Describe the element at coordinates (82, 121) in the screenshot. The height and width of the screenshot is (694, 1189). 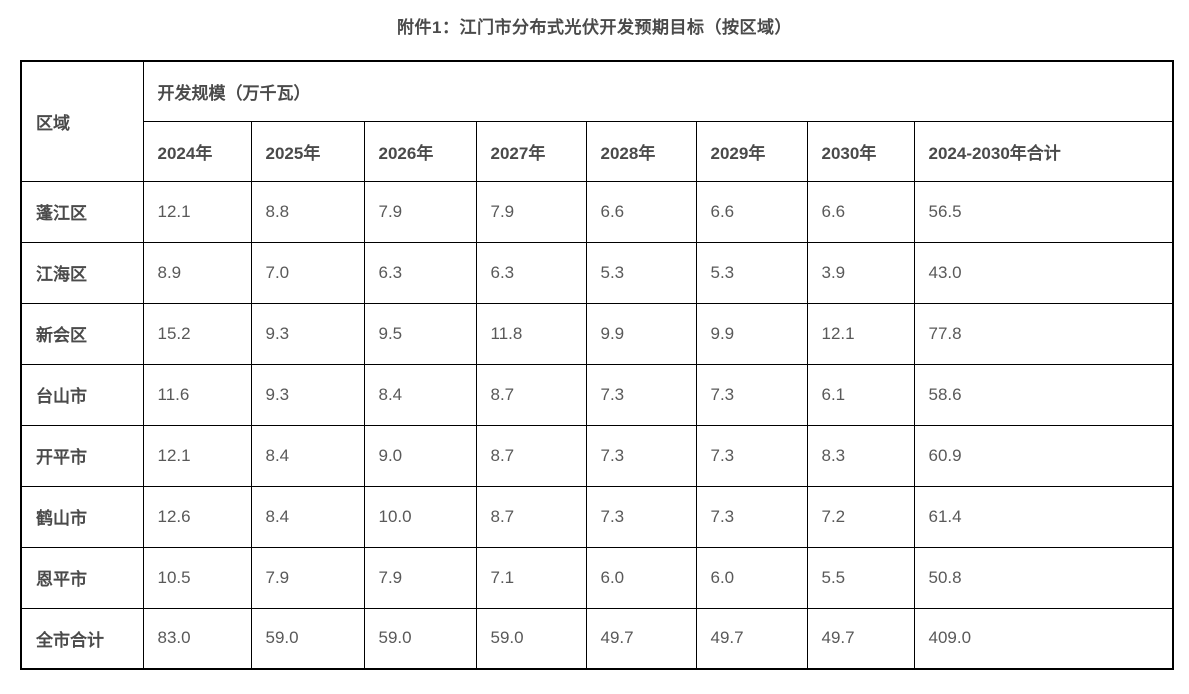
I see `header-cell-region: 区域` at that location.